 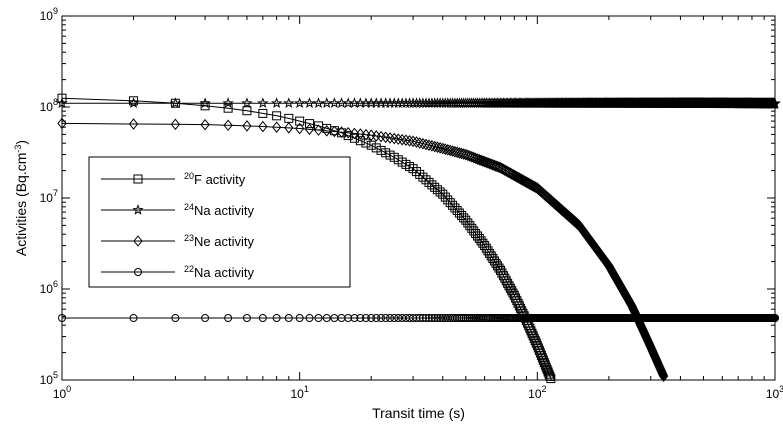 What do you see at coordinates (219, 210) in the screenshot?
I see `legend-label-24na-activity: 24Na activity` at bounding box center [219, 210].